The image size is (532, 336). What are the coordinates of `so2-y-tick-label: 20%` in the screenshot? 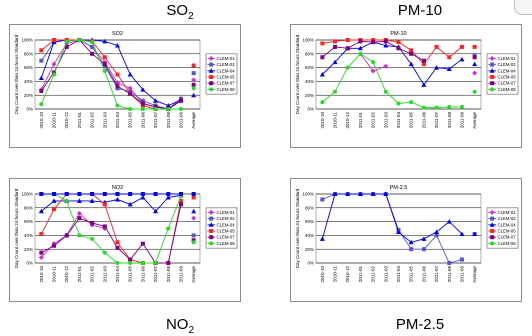 It's located at (28, 95).